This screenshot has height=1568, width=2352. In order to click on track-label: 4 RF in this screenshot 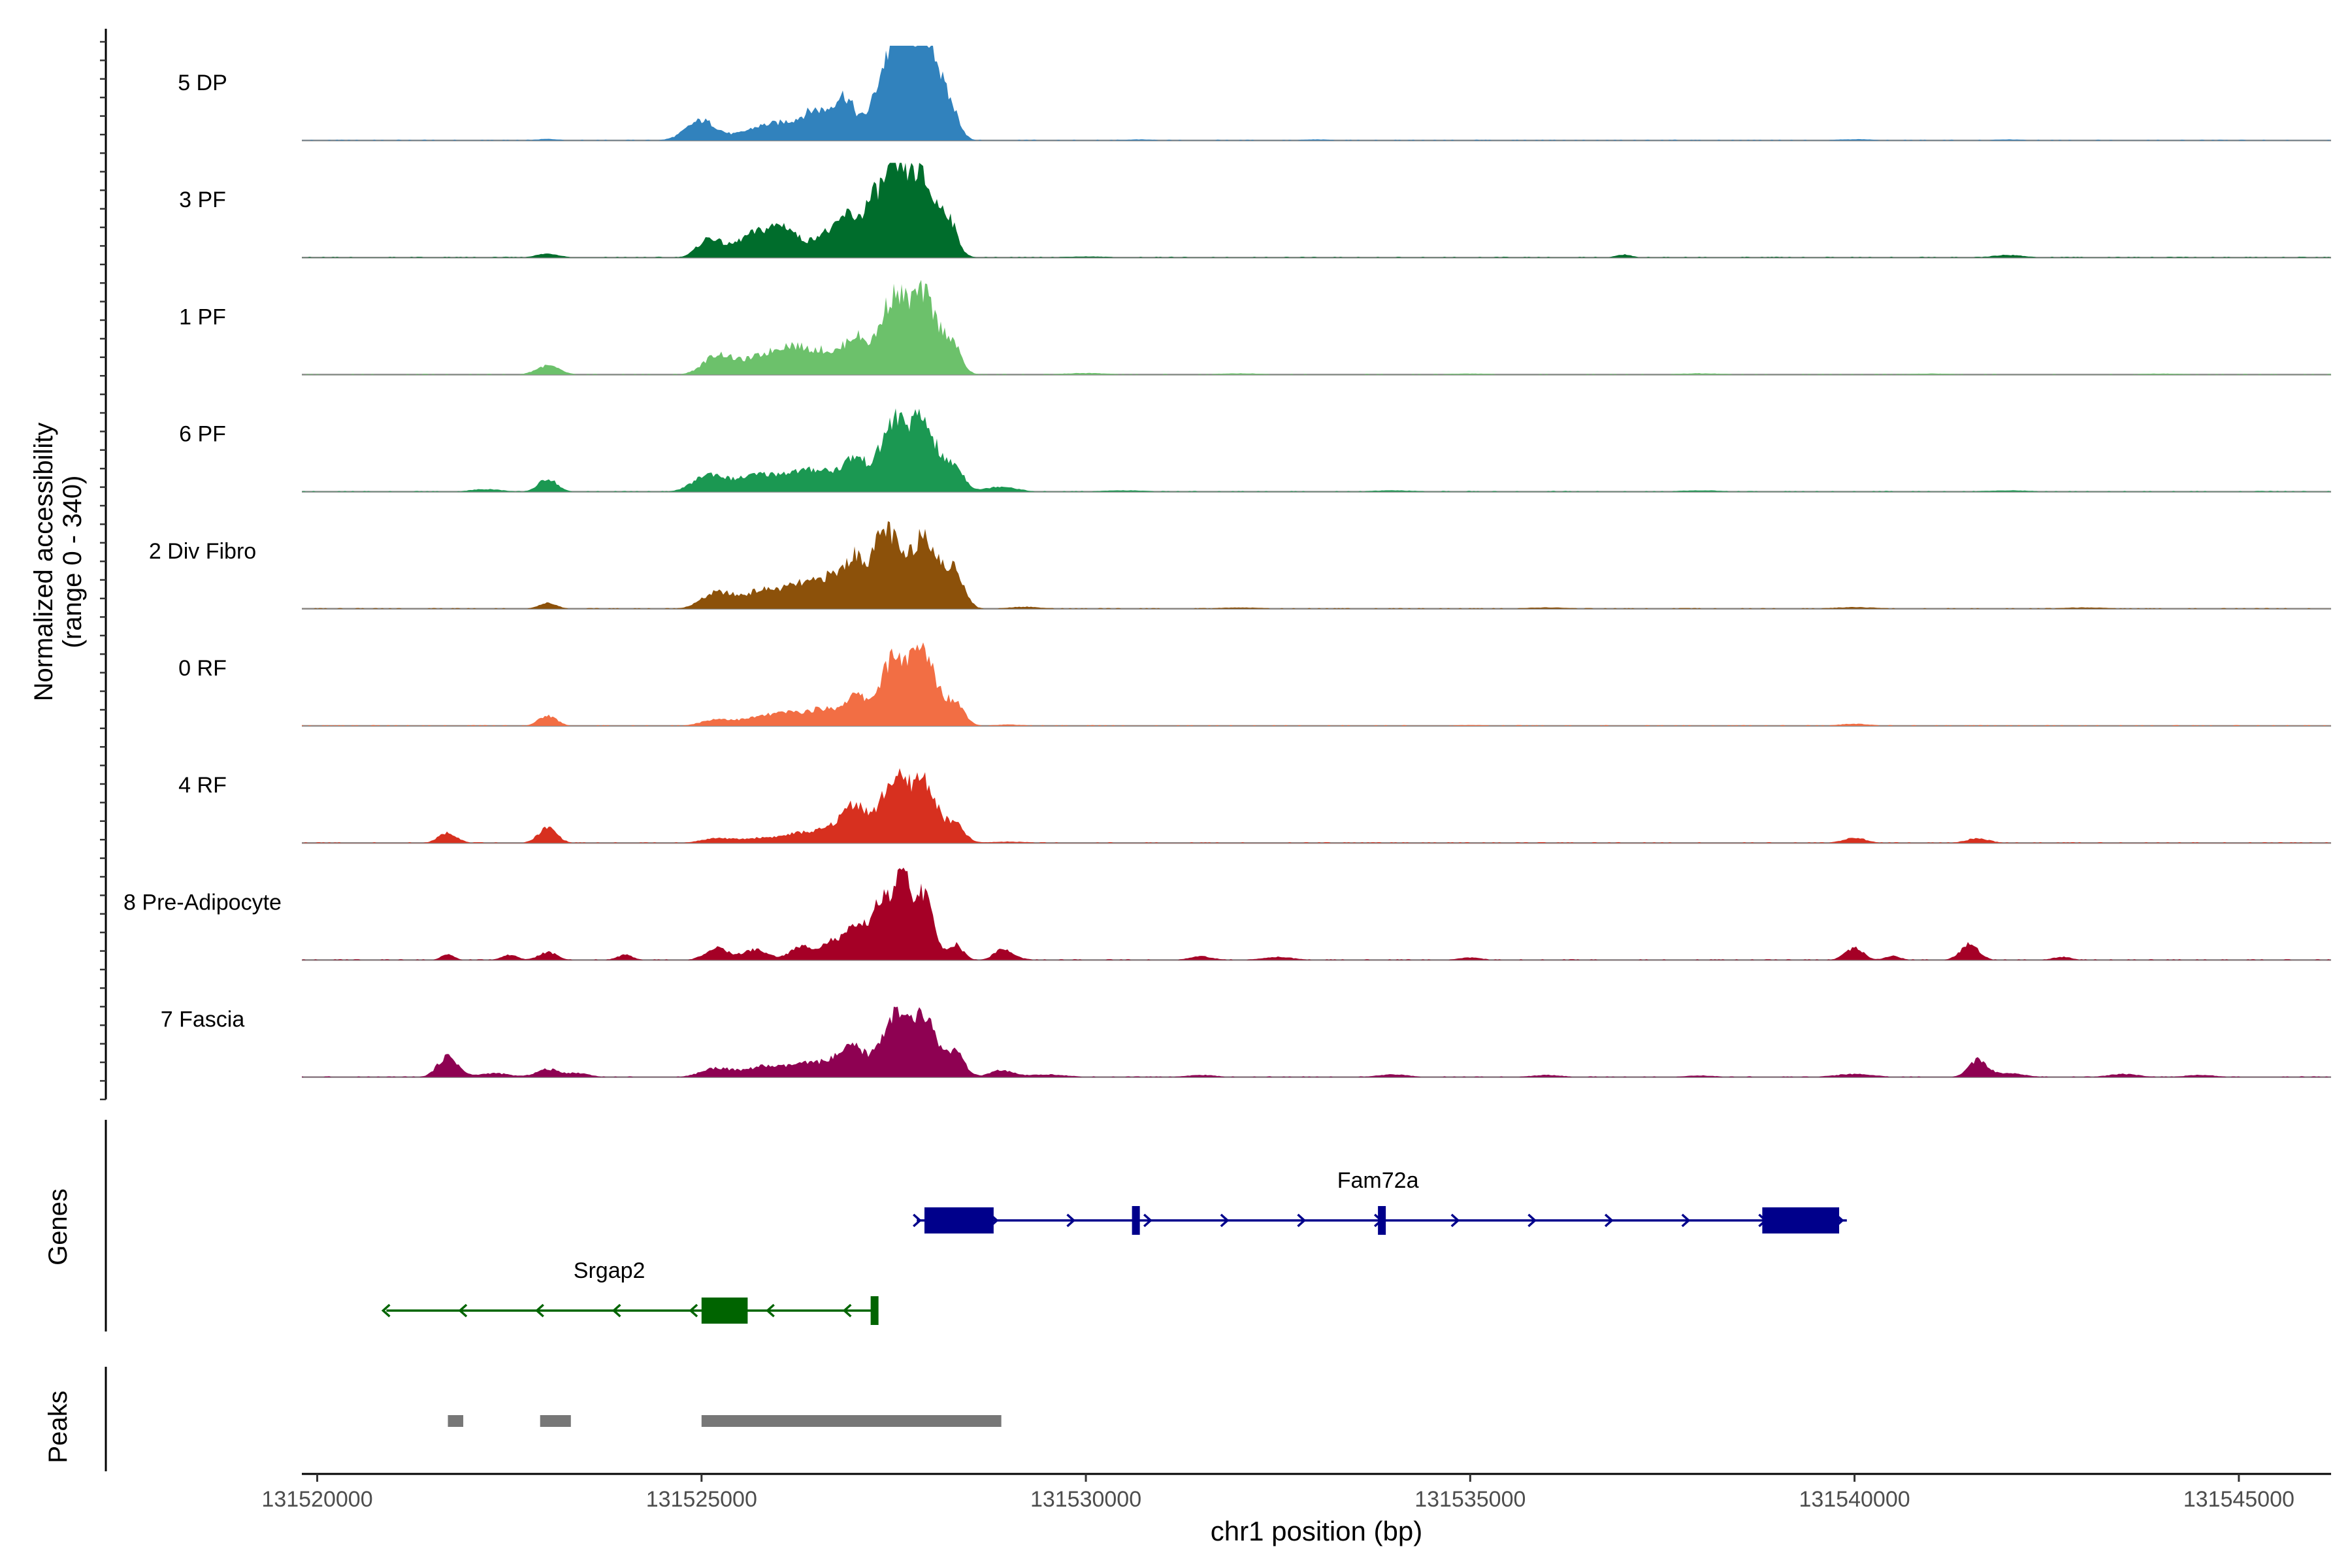, I will do `click(202, 785)`.